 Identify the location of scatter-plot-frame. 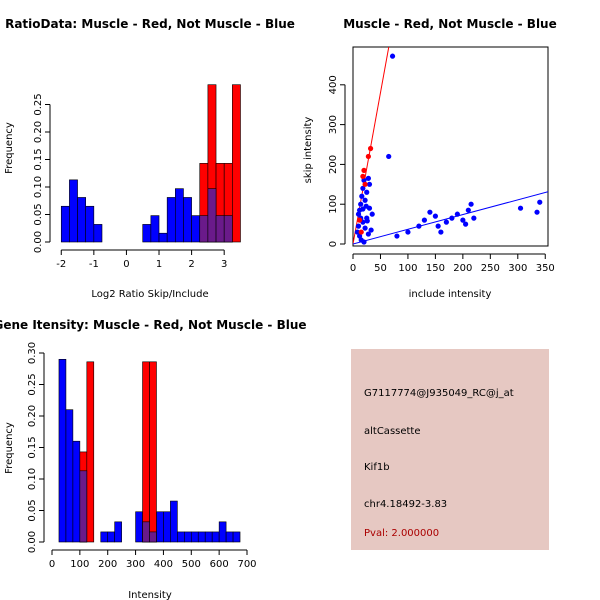
(450, 146).